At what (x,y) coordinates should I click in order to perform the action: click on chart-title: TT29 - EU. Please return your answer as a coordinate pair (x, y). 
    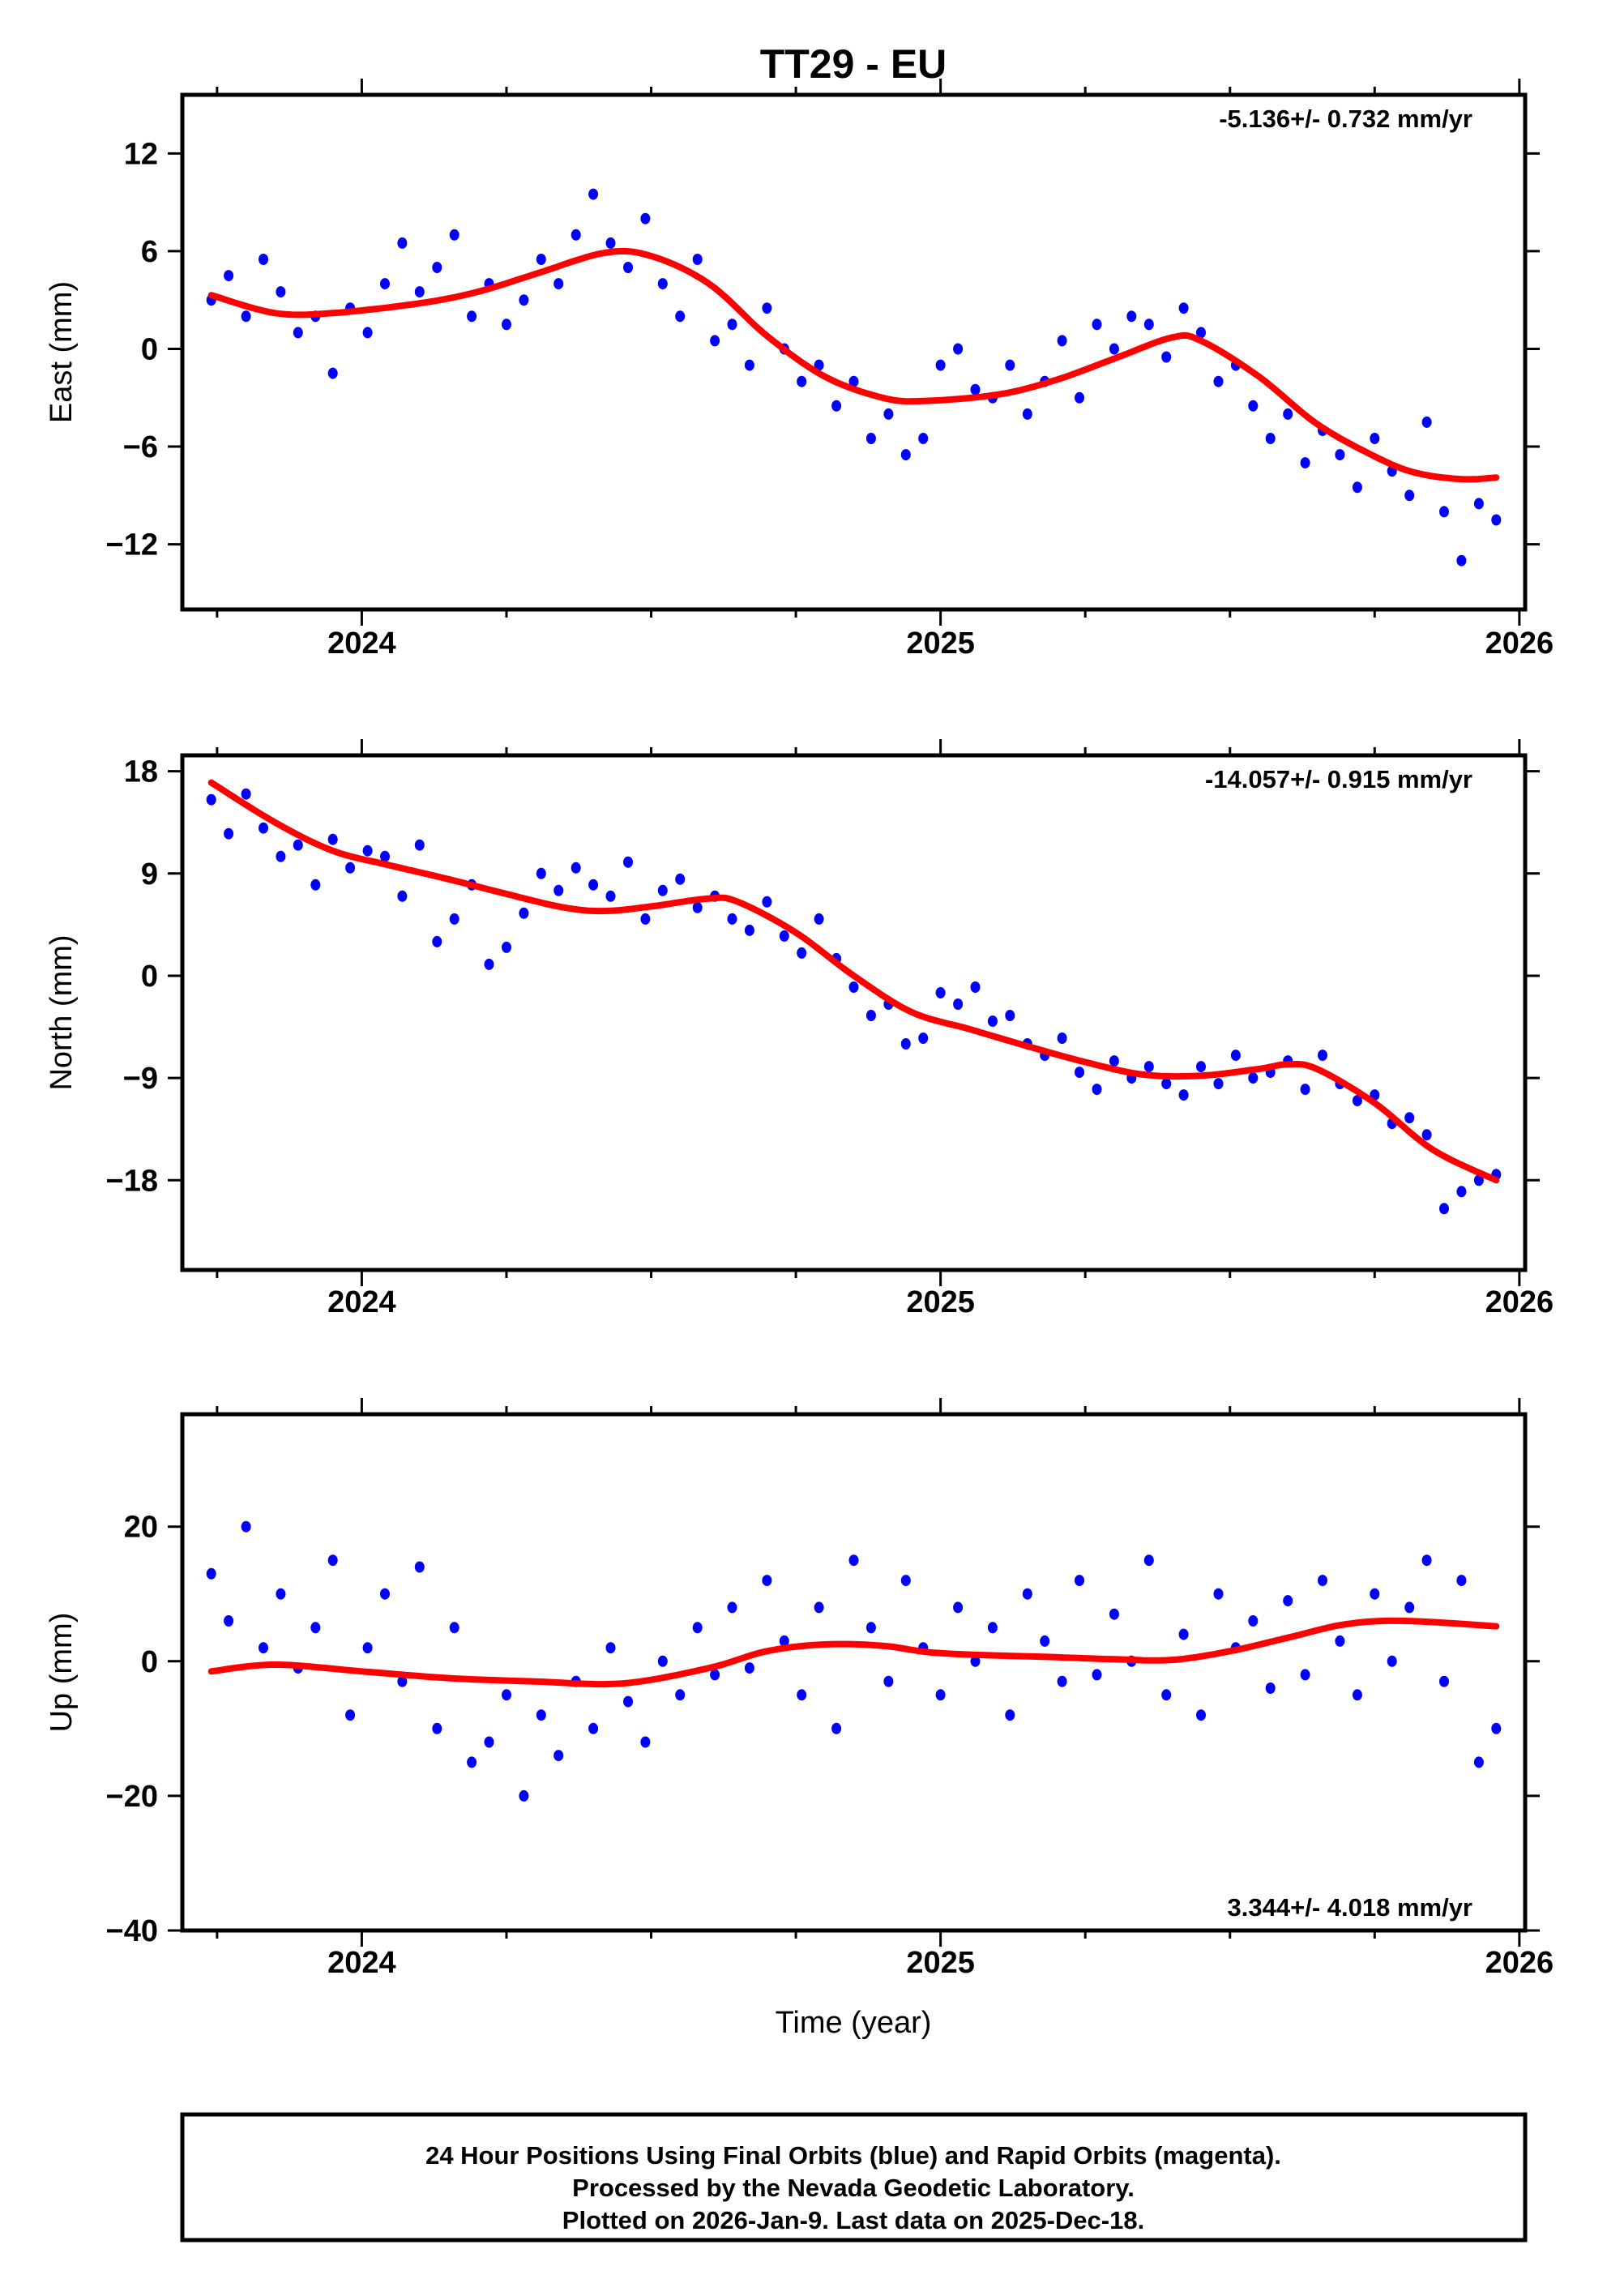
    Looking at the image, I should click on (853, 64).